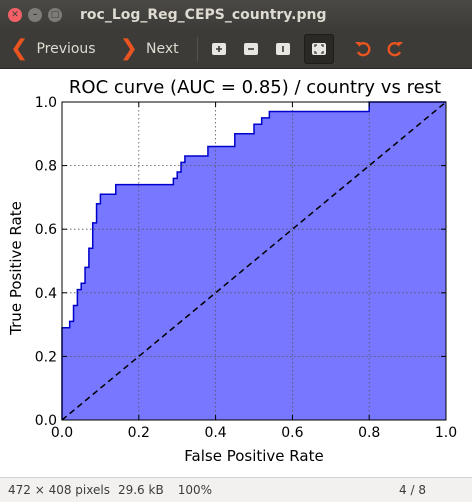  What do you see at coordinates (251, 49) in the screenshot?
I see `zoom-out-icon` at bounding box center [251, 49].